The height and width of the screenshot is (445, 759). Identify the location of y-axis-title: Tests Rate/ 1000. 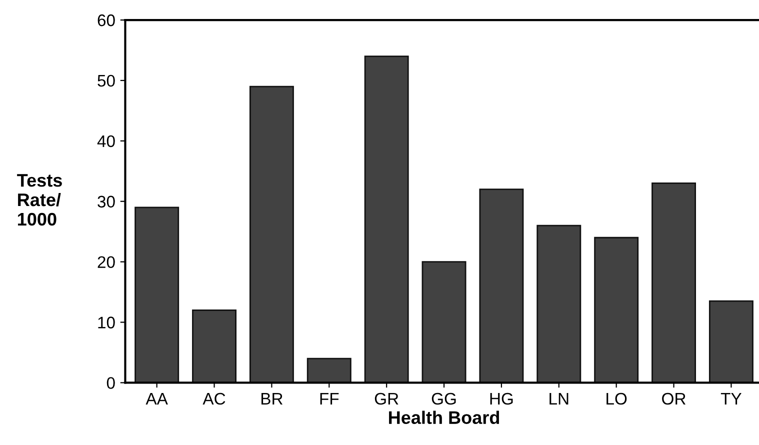
(39, 200).